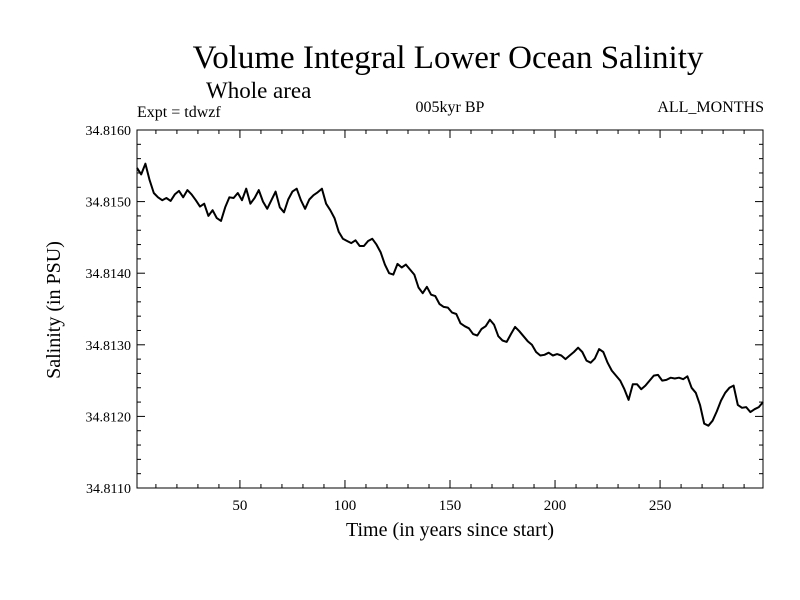  Describe the element at coordinates (555, 506) in the screenshot. I see `x-tick-label: 200` at that location.